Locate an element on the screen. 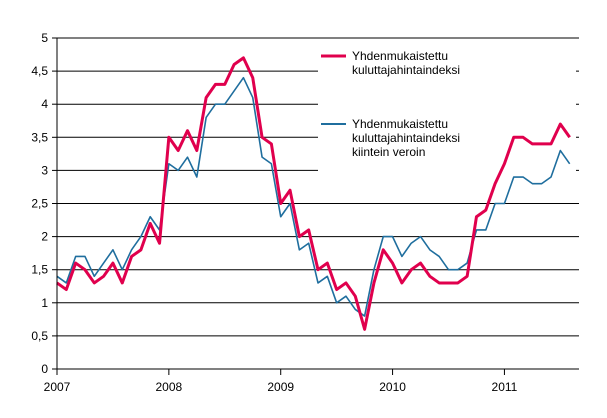  x-tick-label: 2009 is located at coordinates (280, 387).